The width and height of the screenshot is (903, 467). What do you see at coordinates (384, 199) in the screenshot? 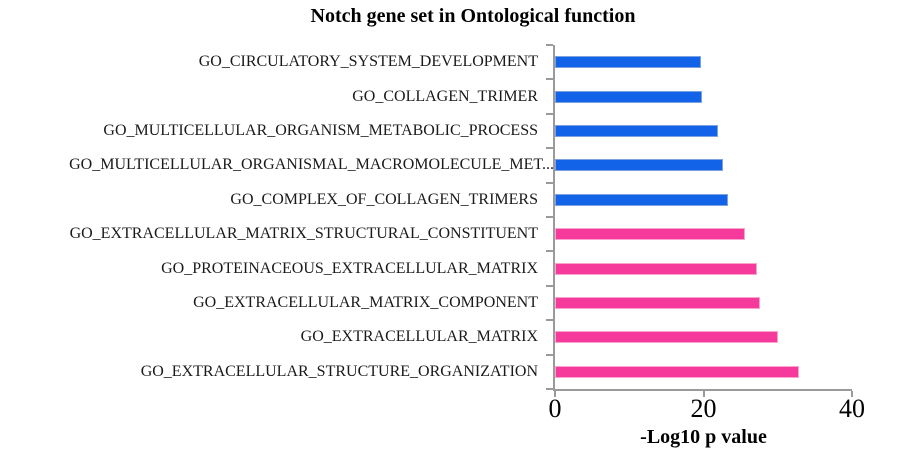
I see `category-label: GO_COMPLEX_OF_COLLAGEN_TRIMERS` at bounding box center [384, 199].